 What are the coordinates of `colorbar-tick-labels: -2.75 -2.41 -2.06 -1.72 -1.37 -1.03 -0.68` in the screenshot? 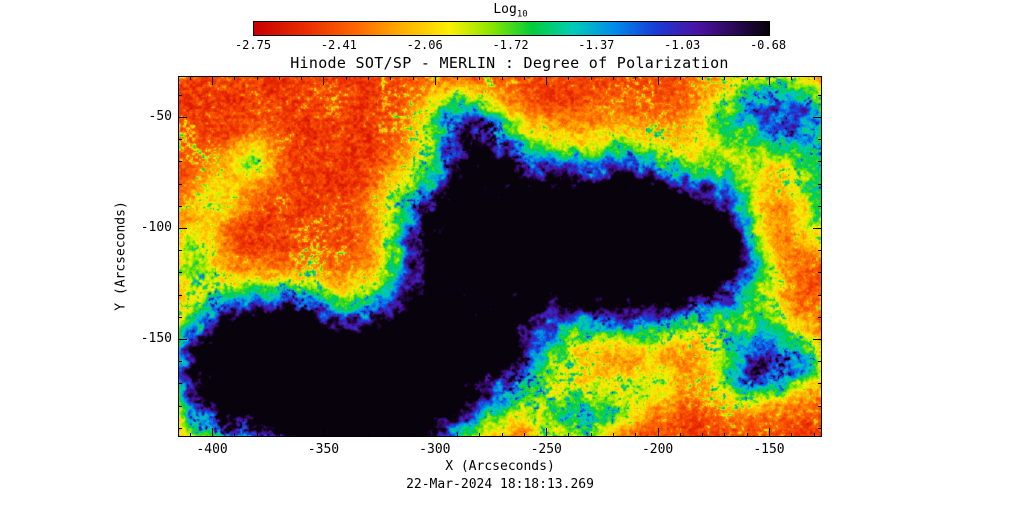 It's located at (510, 45).